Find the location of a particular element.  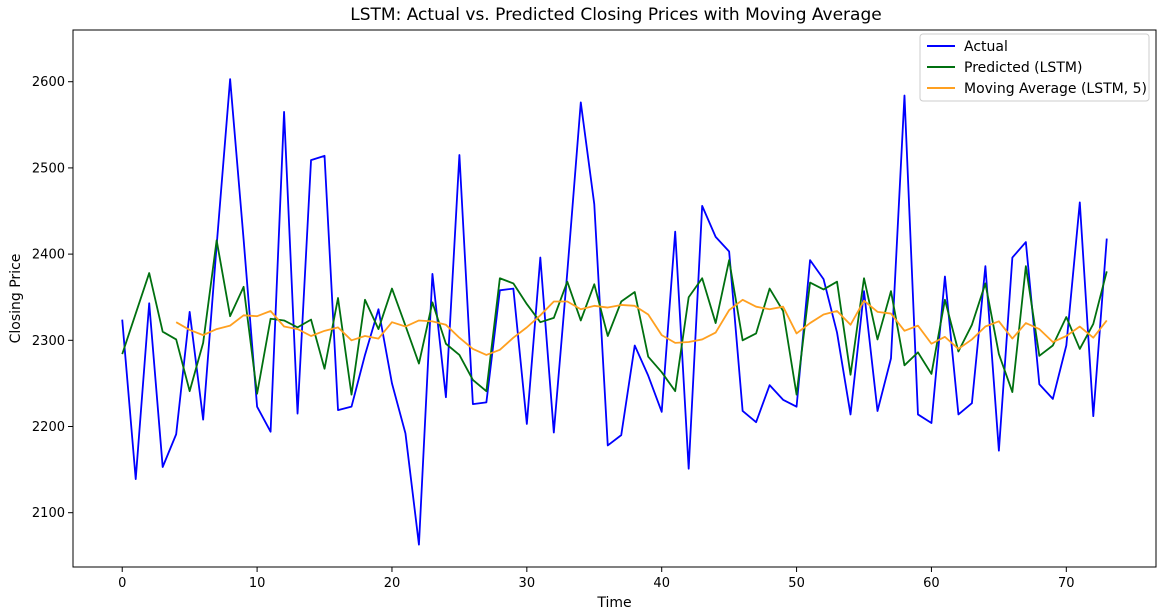

legend-label: Actual is located at coordinates (986, 47).